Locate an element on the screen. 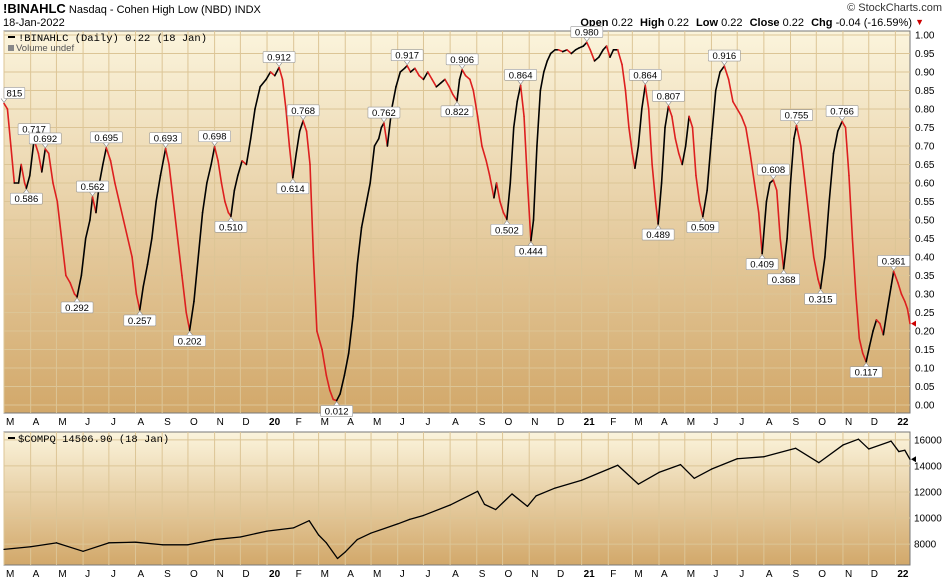  low-value: 0.22 is located at coordinates (732, 23).